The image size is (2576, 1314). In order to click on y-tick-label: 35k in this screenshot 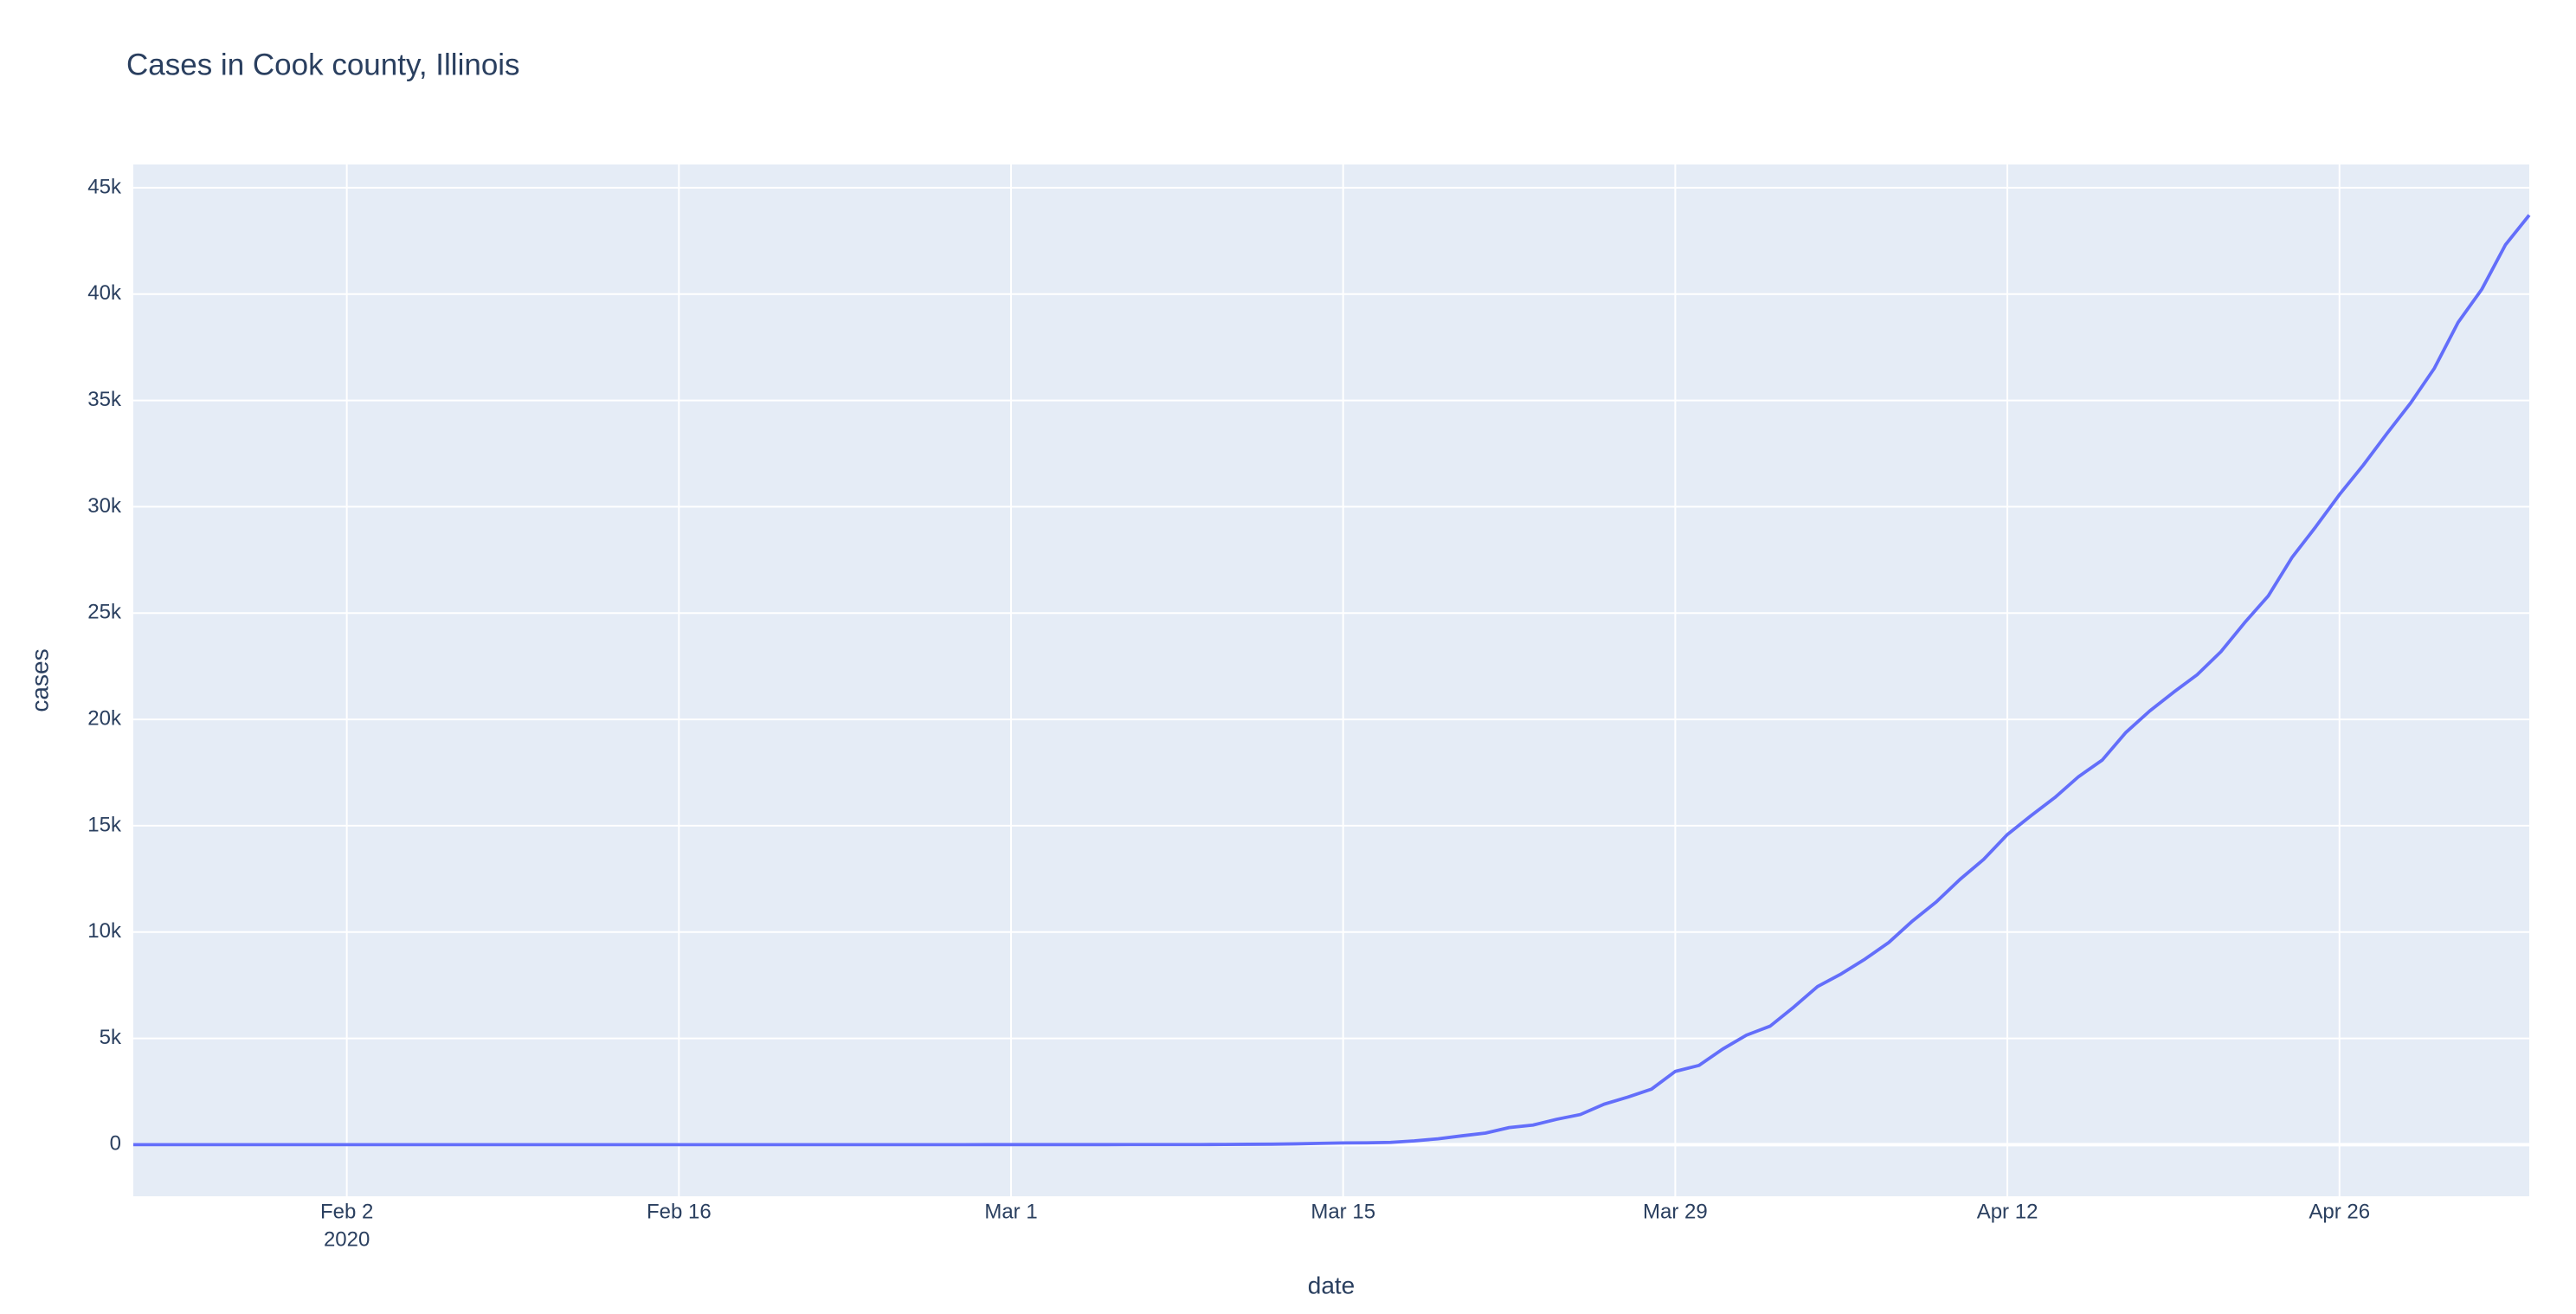, I will do `click(104, 400)`.